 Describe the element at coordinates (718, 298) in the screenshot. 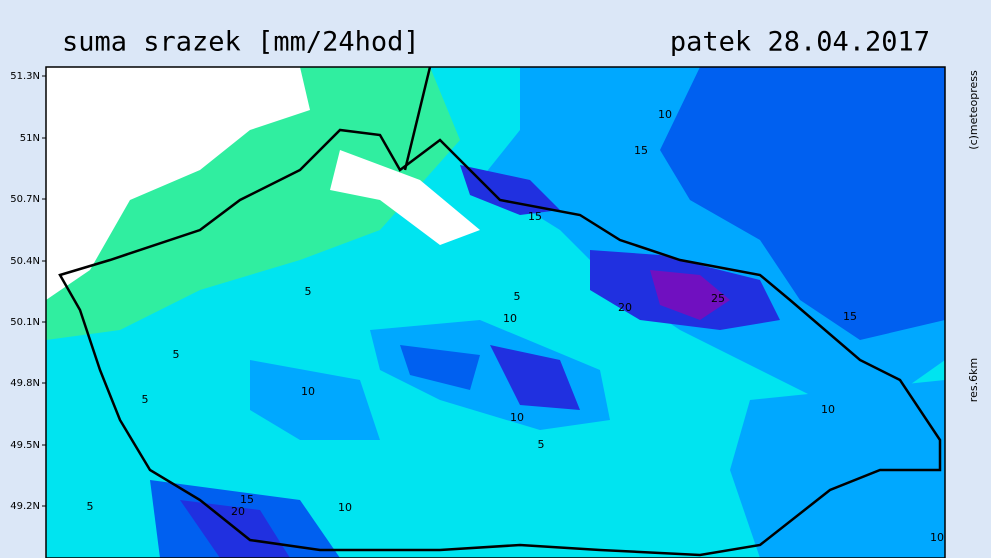

I see `contour-label: 25` at that location.